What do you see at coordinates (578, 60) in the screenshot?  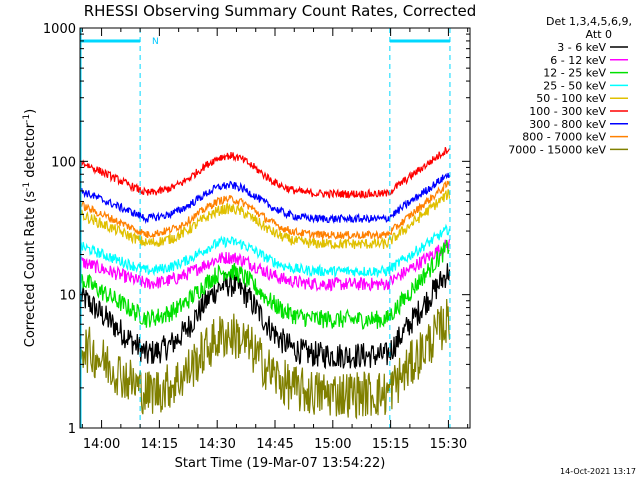 I see `legend-label-1: 6 - 12 keV` at bounding box center [578, 60].